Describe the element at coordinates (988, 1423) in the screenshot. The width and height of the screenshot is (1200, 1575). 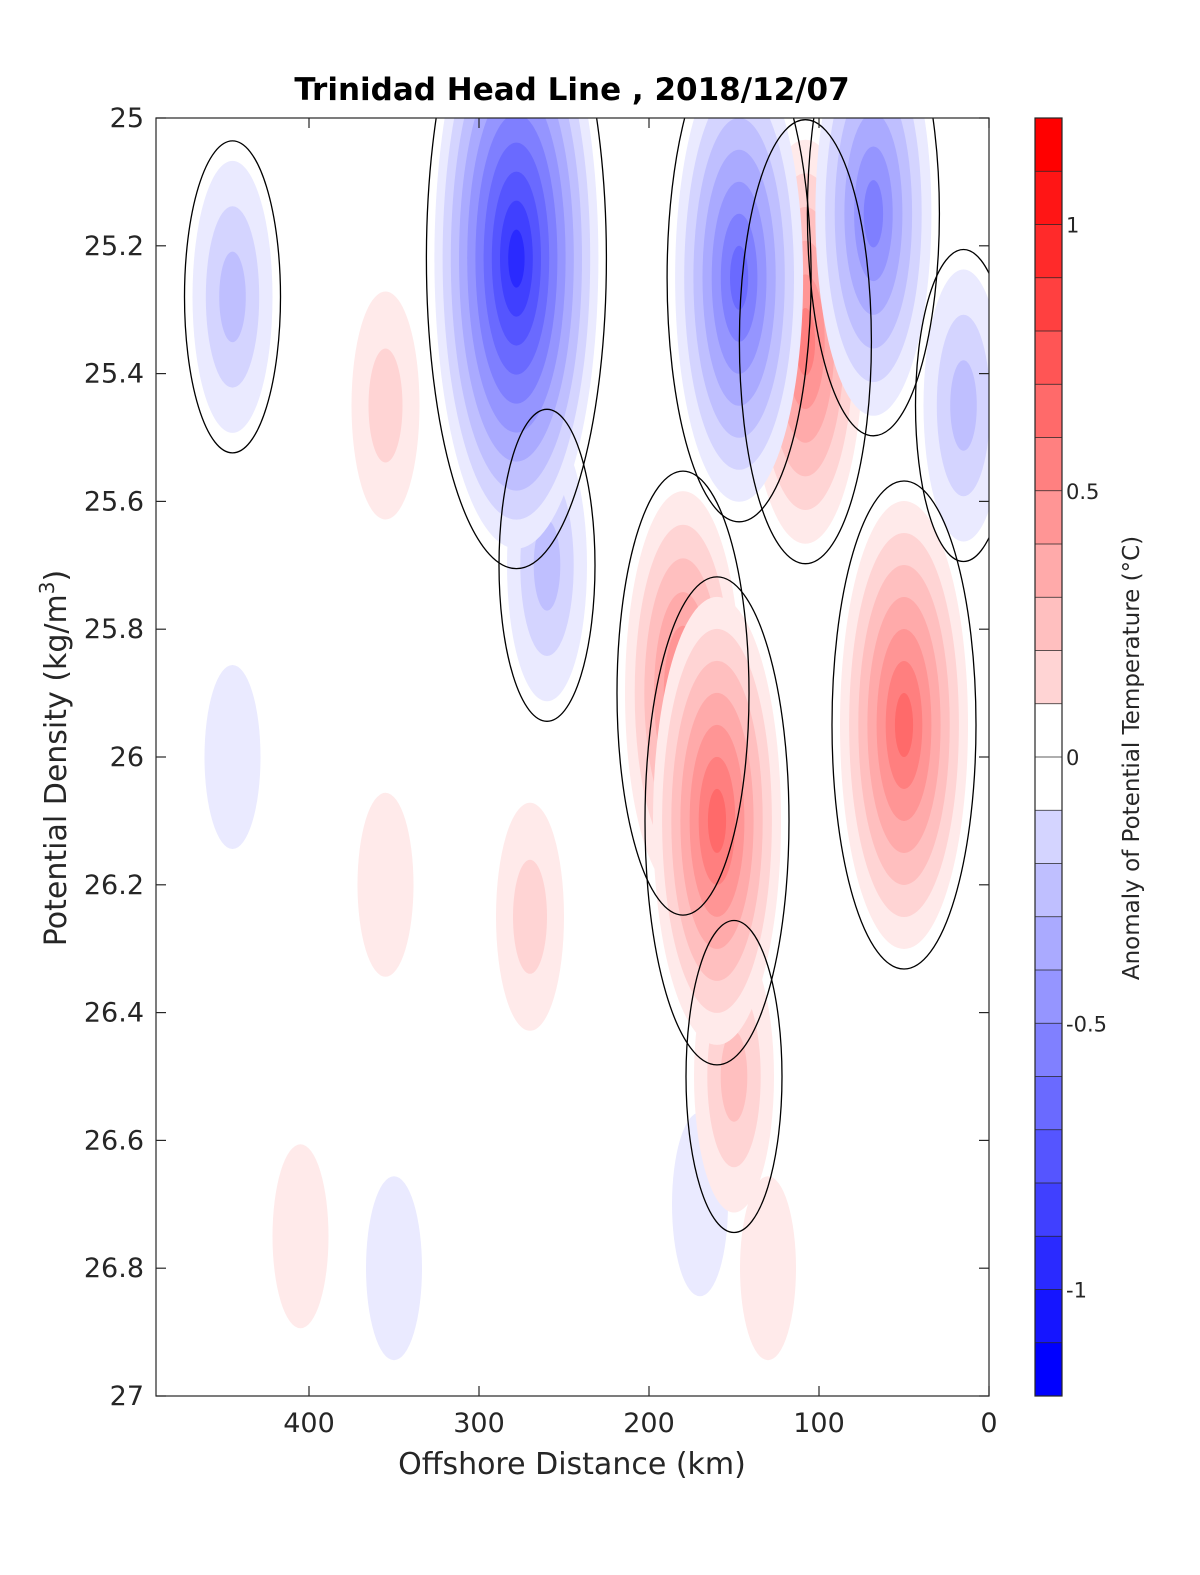
I see `x-tick-label: 0` at that location.